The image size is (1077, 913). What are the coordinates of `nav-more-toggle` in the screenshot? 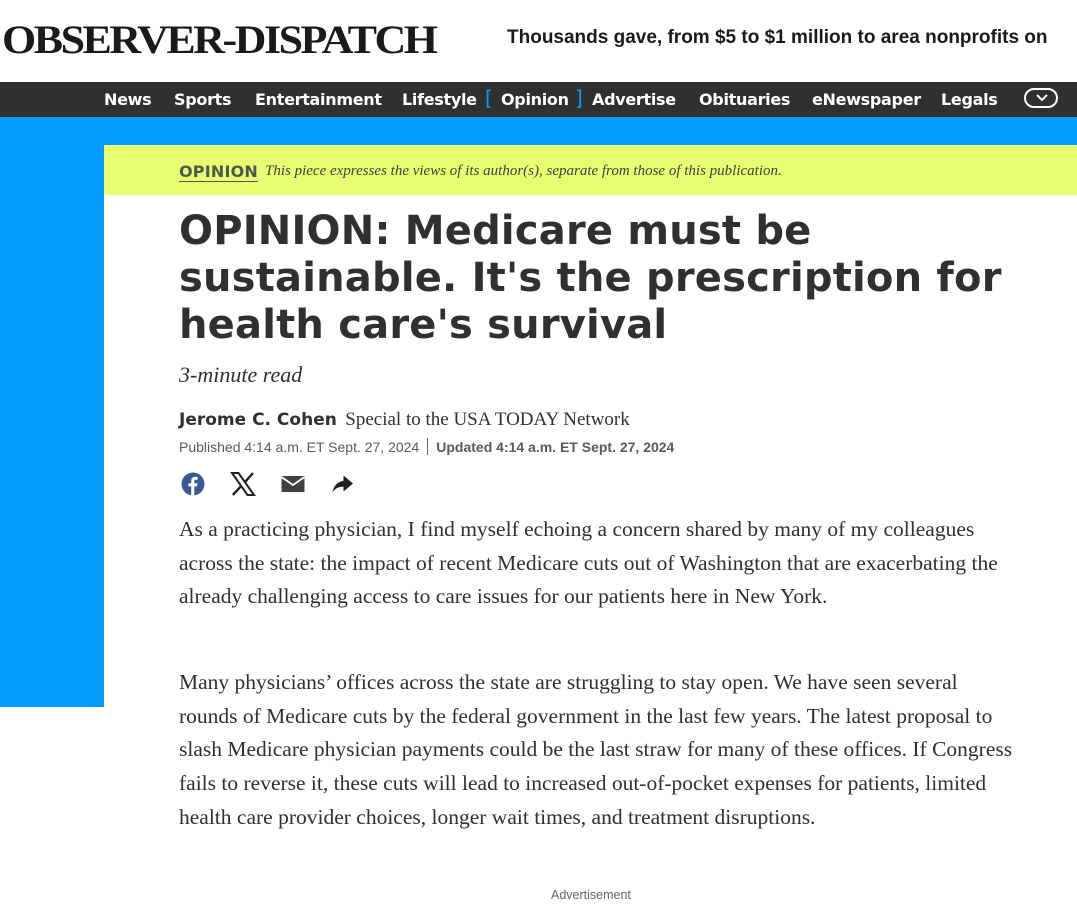 It's located at (1041, 98).